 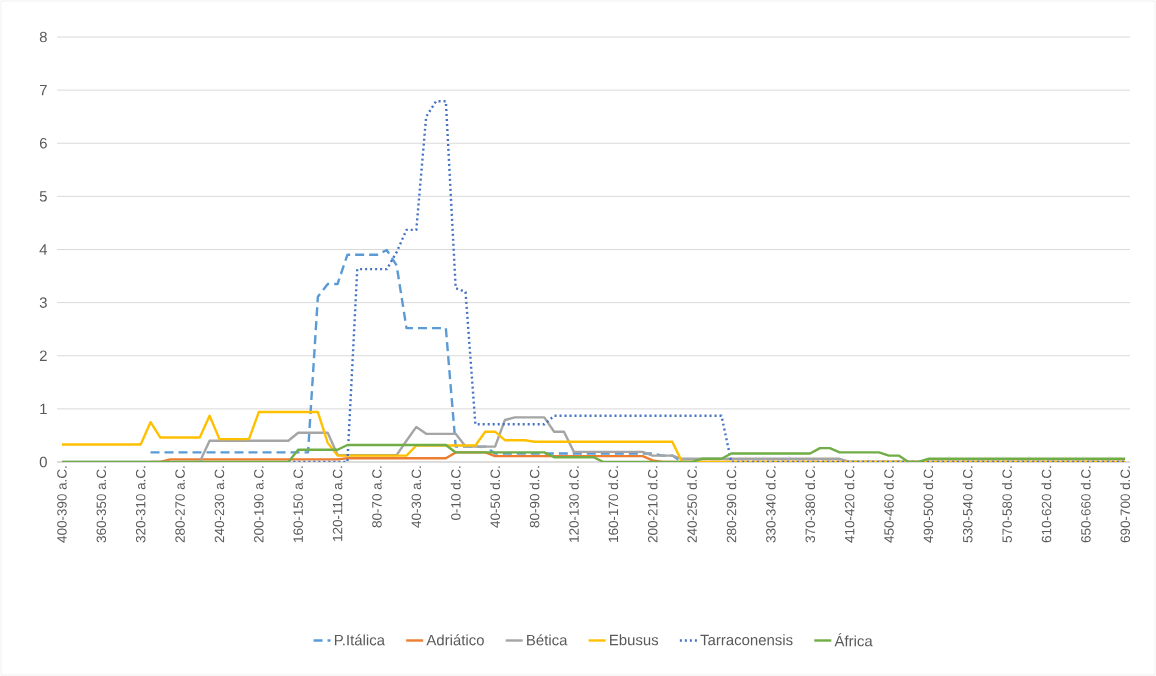 What do you see at coordinates (140, 504) in the screenshot?
I see `x-tick-label: 320-310 a.C.` at bounding box center [140, 504].